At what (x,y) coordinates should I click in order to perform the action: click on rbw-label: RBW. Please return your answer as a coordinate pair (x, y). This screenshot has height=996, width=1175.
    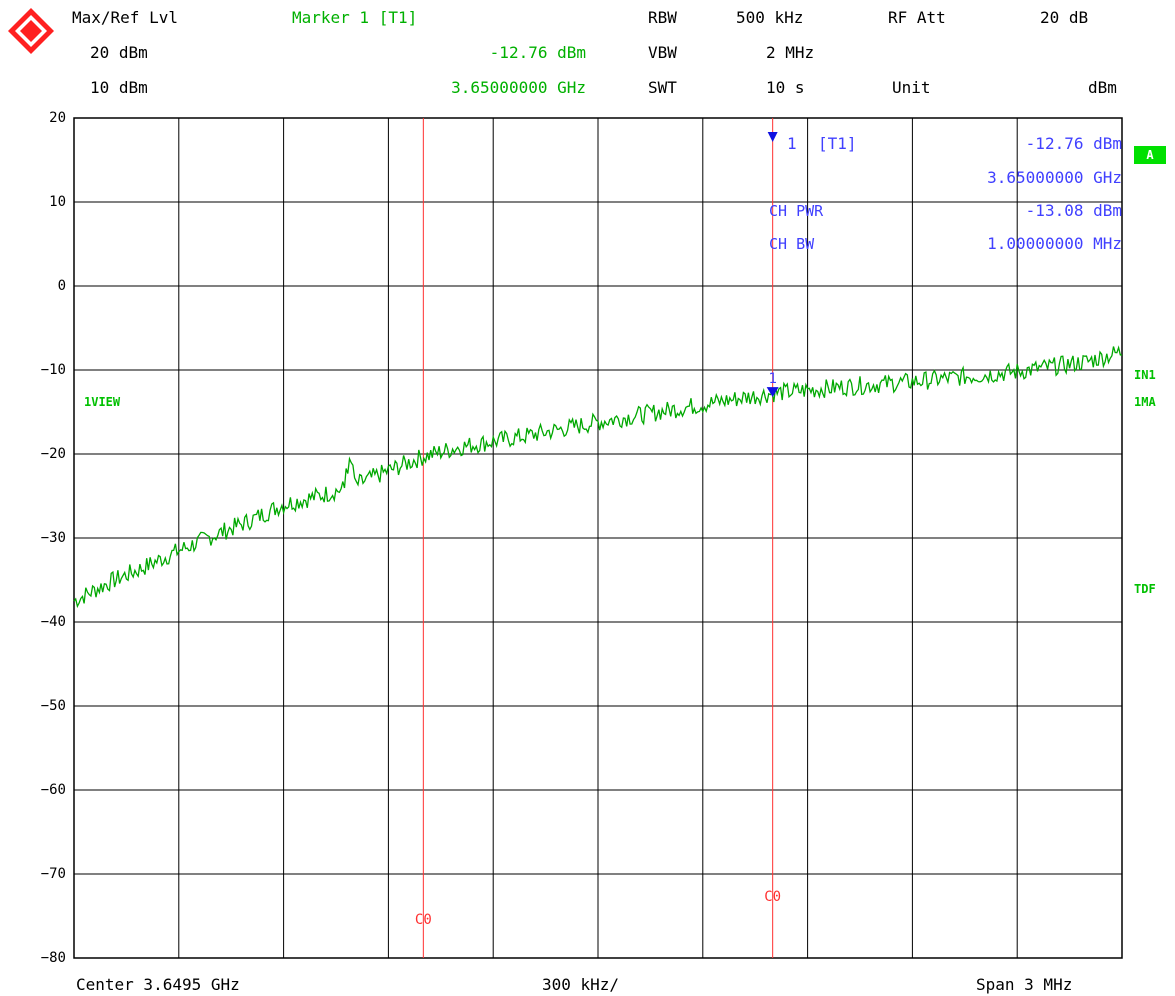
    Looking at the image, I should click on (662, 17).